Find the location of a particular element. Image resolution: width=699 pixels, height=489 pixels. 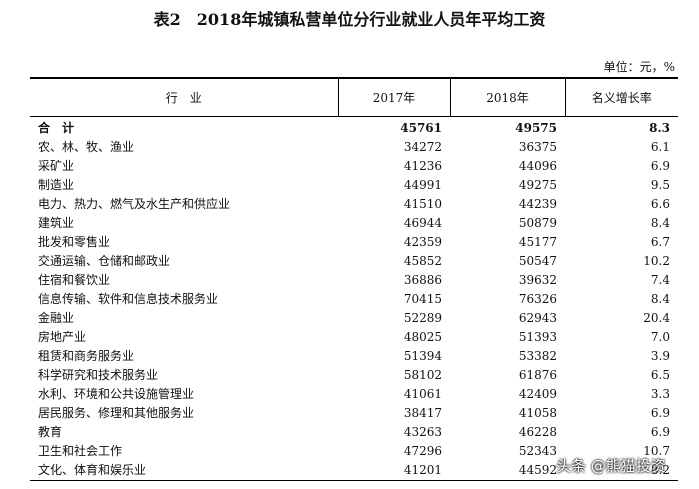

value-cell: 6.6 is located at coordinates (660, 203).